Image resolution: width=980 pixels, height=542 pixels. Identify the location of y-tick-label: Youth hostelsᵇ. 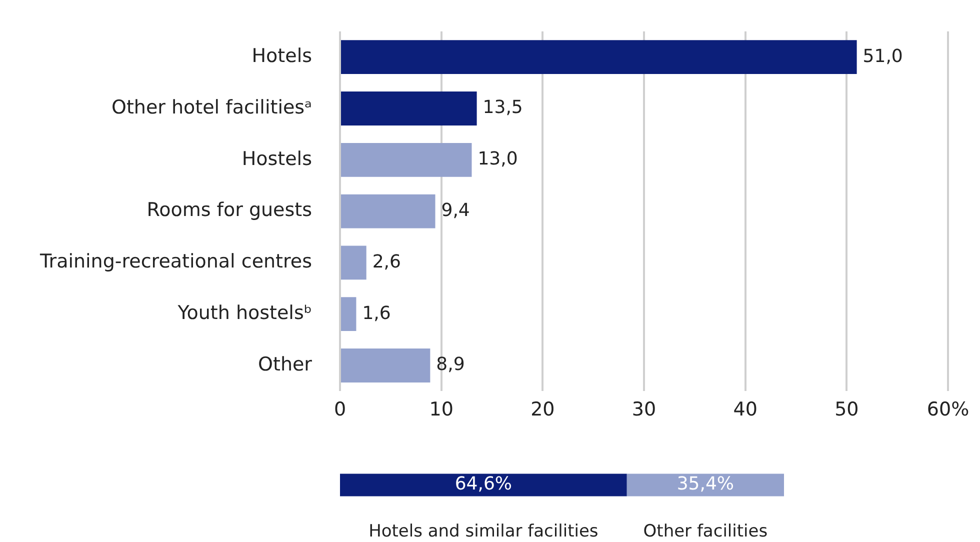
(244, 313).